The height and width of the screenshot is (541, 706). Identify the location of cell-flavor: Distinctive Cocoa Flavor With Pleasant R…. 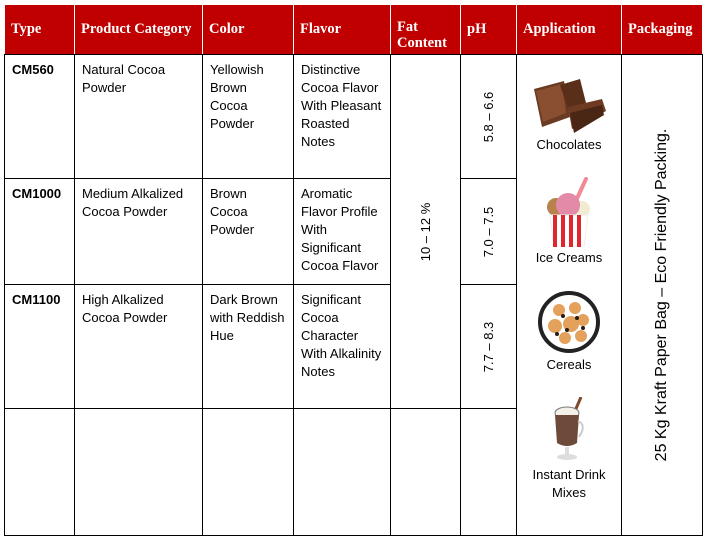
(342, 116).